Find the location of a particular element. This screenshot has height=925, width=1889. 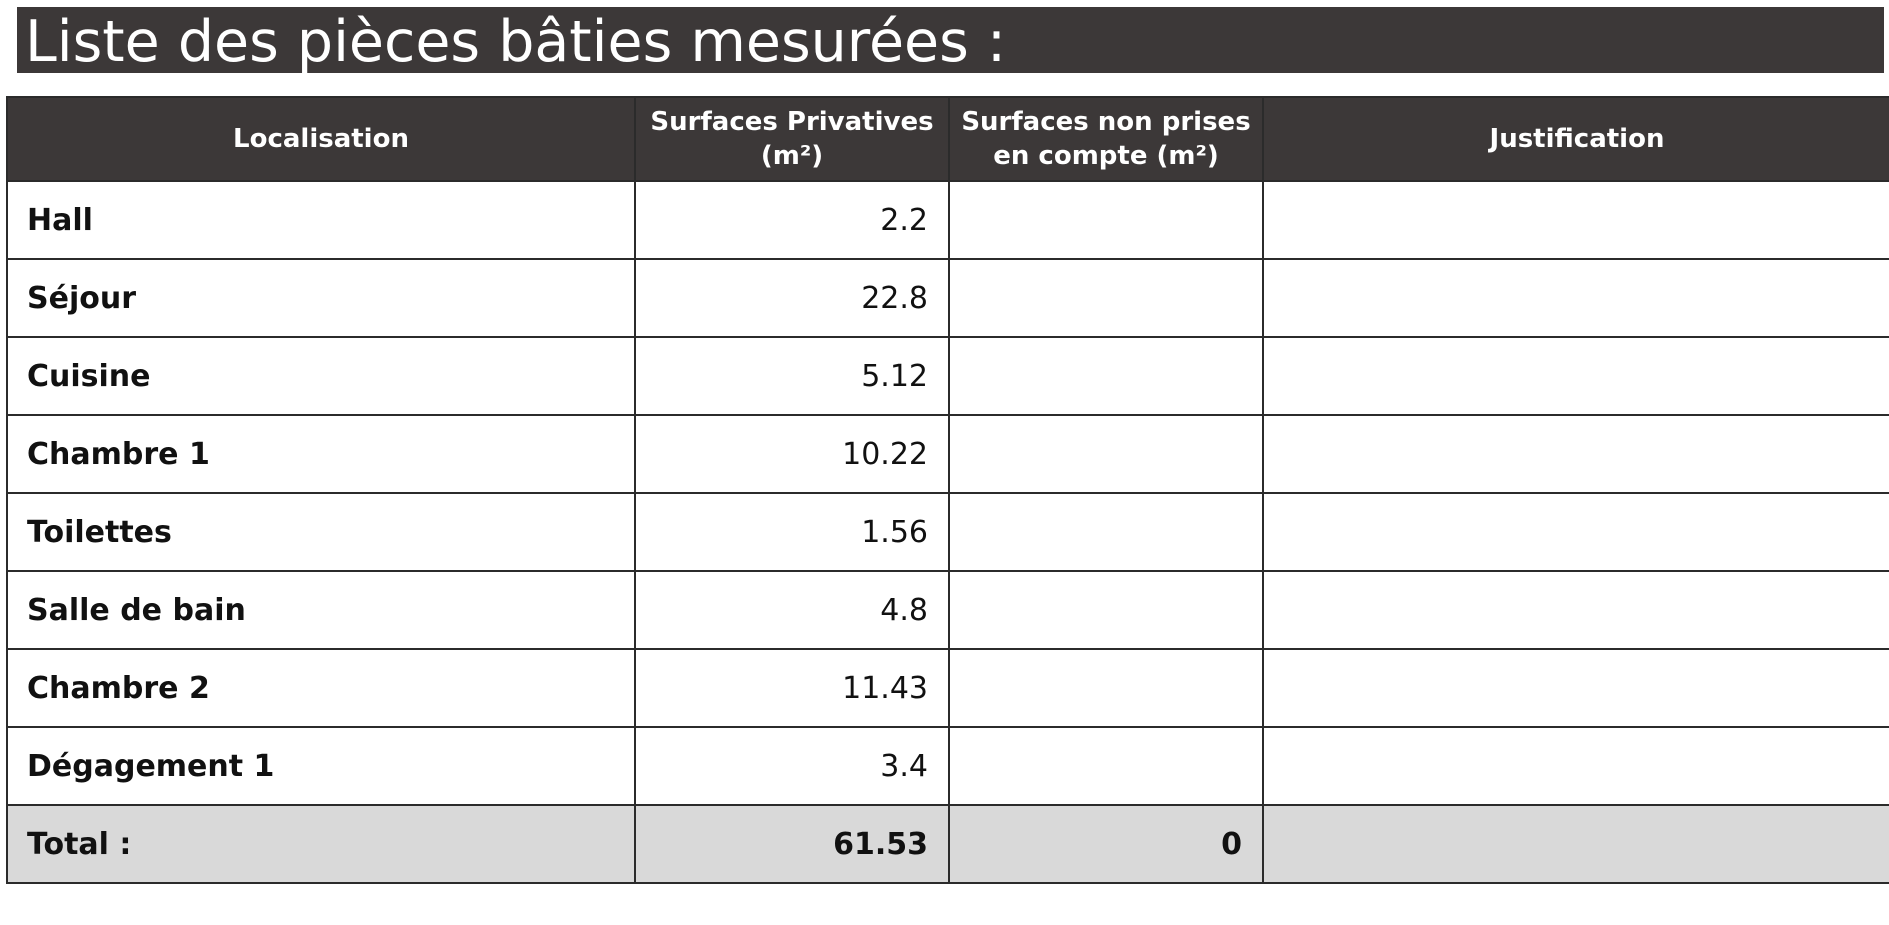

cell-localisation: Chambre 1 is located at coordinates (321, 454).